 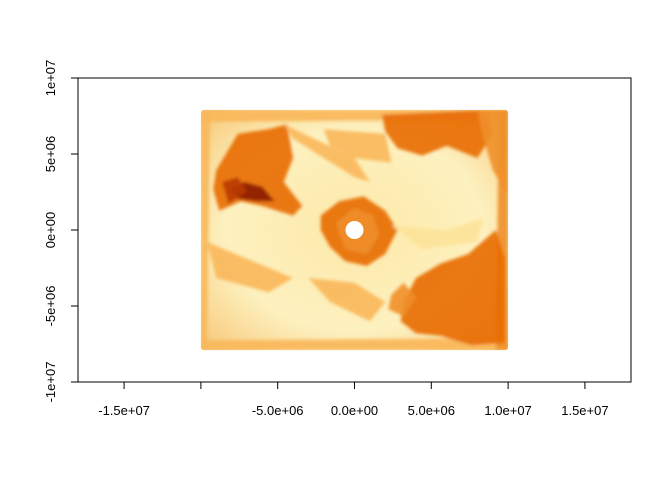 I want to click on raster-feature-streak-n, so click(x=357, y=146).